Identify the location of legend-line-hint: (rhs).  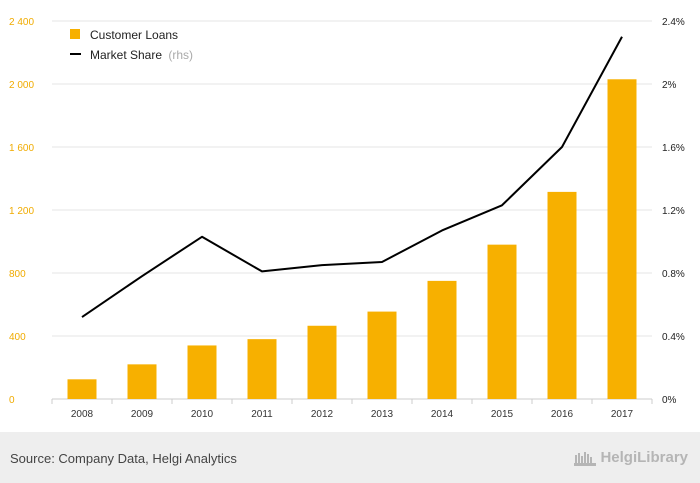
(180, 55).